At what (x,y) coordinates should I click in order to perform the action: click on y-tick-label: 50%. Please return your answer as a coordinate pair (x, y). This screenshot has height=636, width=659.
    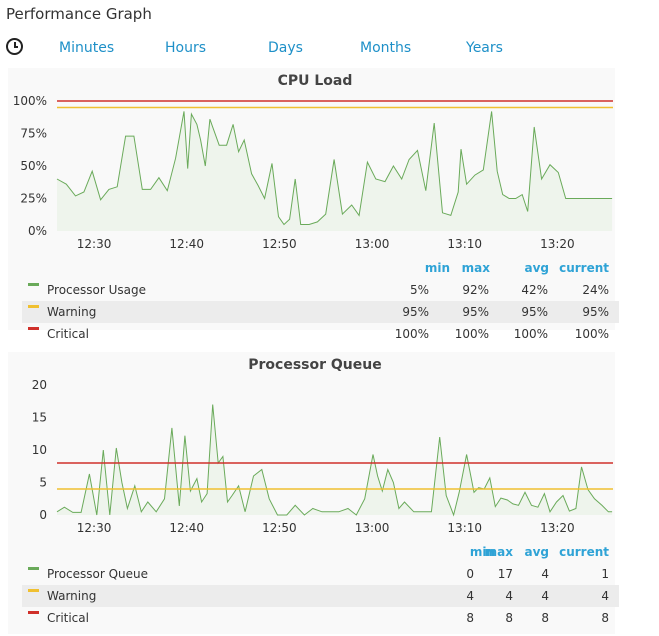
    Looking at the image, I should click on (33, 166).